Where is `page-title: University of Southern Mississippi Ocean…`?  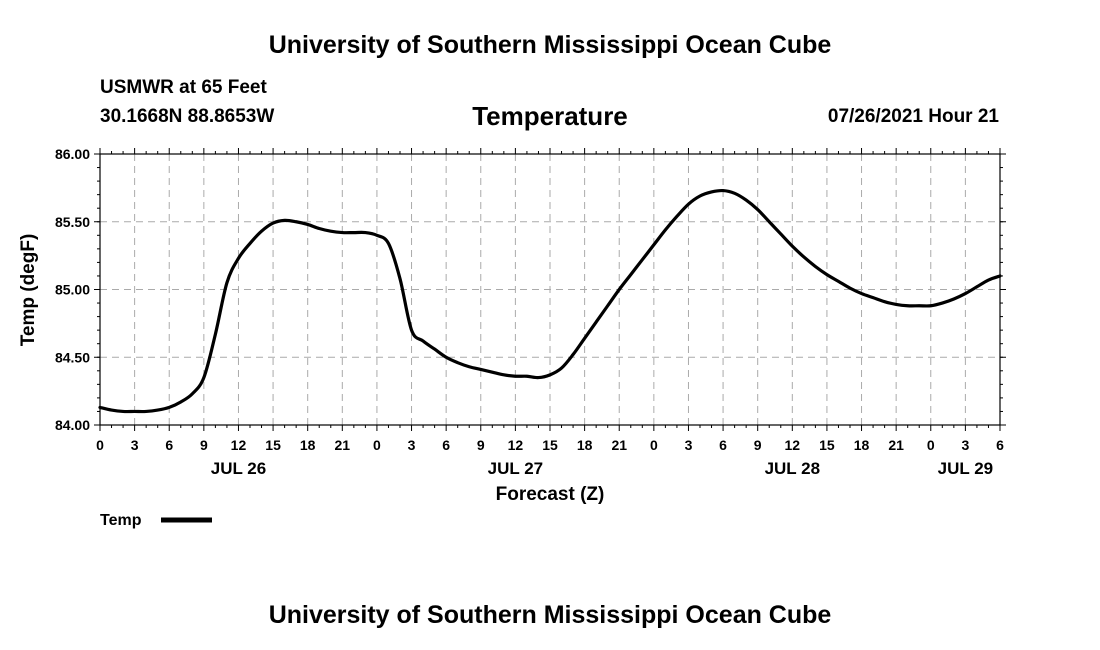 page-title: University of Southern Mississippi Ocean… is located at coordinates (550, 45).